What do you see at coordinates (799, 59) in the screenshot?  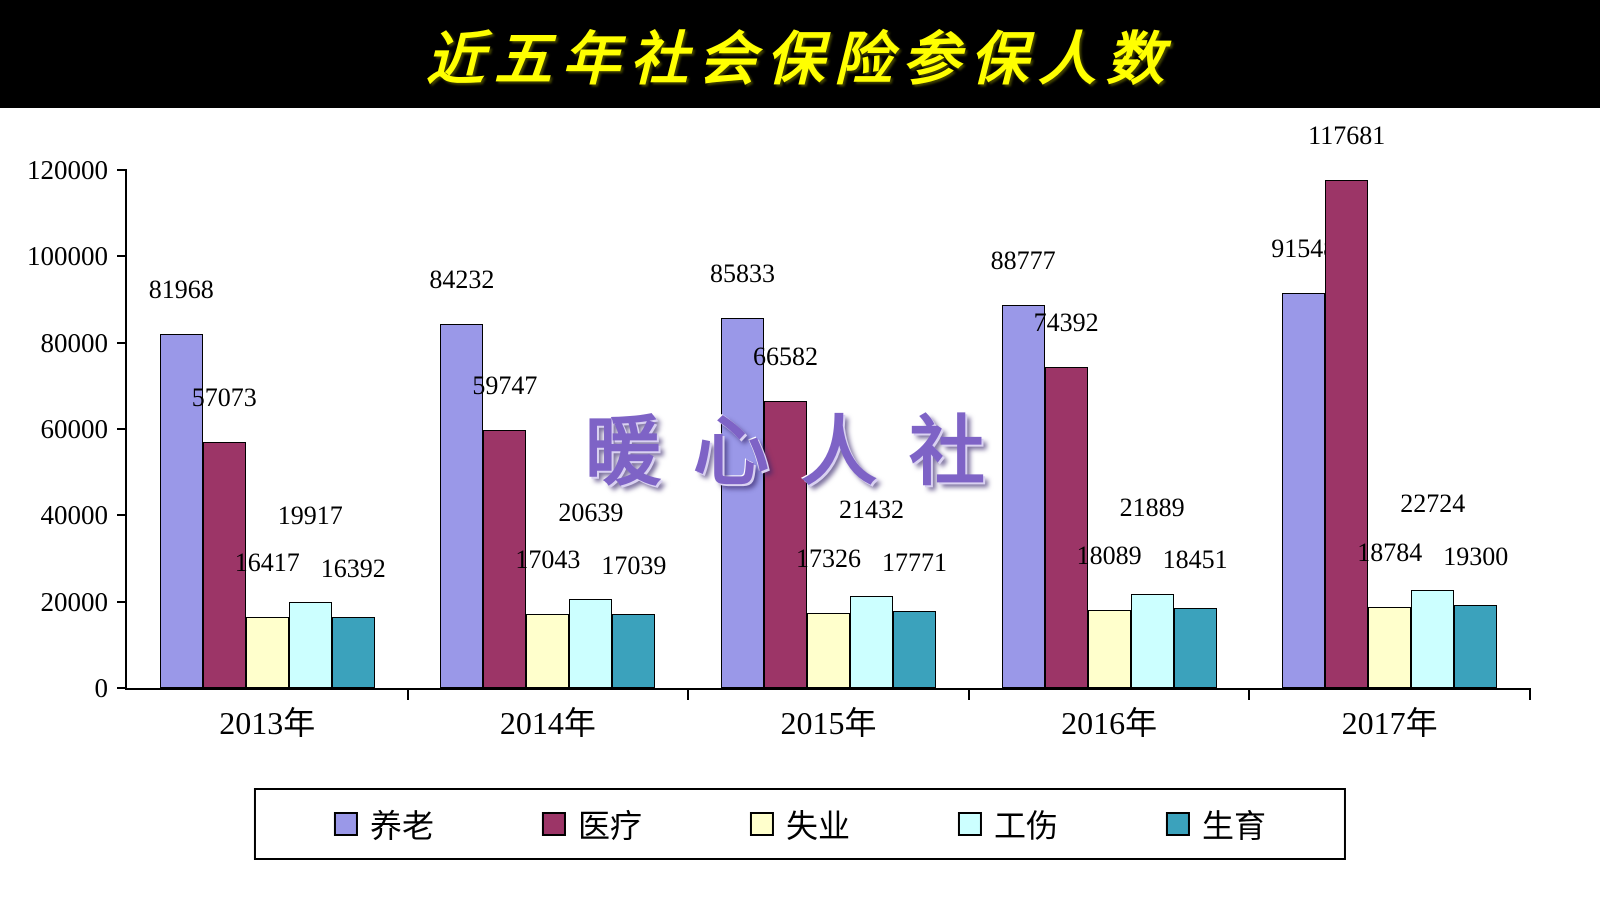 I see `chart-title: 近五年社会保险参保人数` at bounding box center [799, 59].